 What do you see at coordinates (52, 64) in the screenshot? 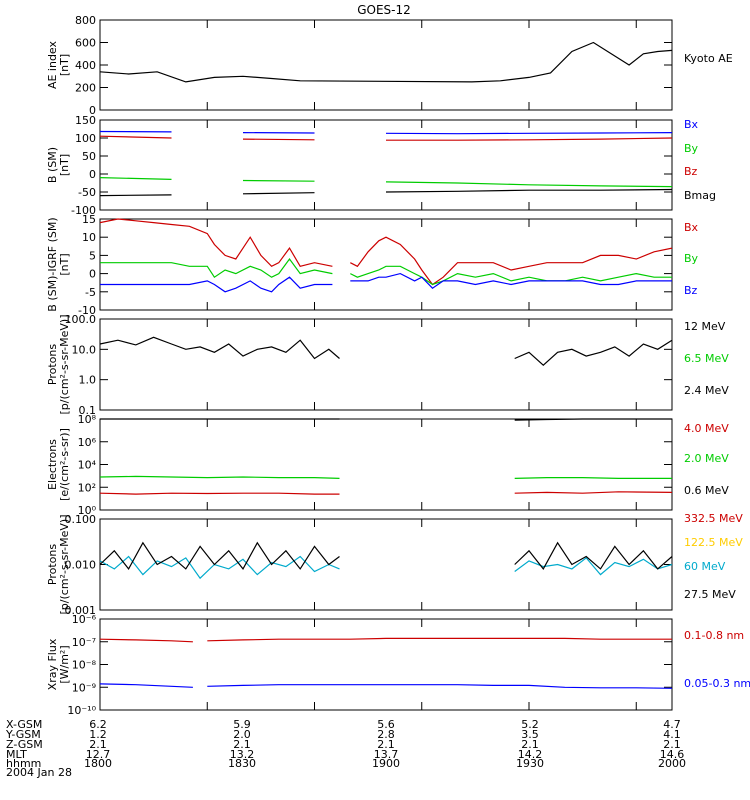
I see `y-axis-label: AE index` at bounding box center [52, 64].